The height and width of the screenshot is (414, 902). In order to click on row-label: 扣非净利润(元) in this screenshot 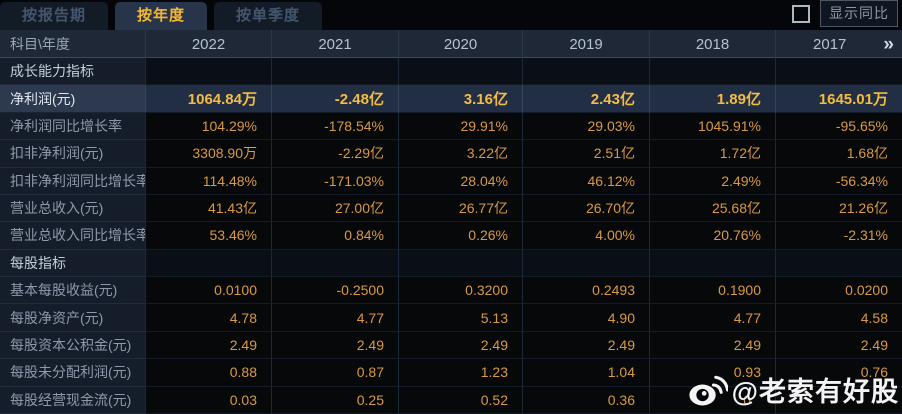, I will do `click(72, 154)`.